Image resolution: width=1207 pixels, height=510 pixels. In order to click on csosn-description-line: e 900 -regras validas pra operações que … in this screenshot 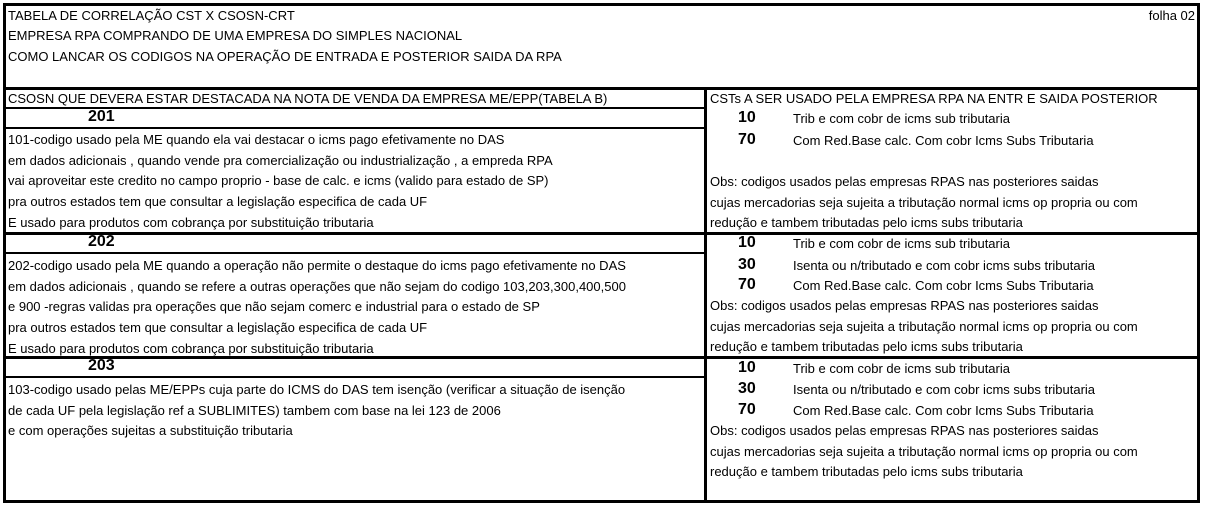, I will do `click(274, 306)`.